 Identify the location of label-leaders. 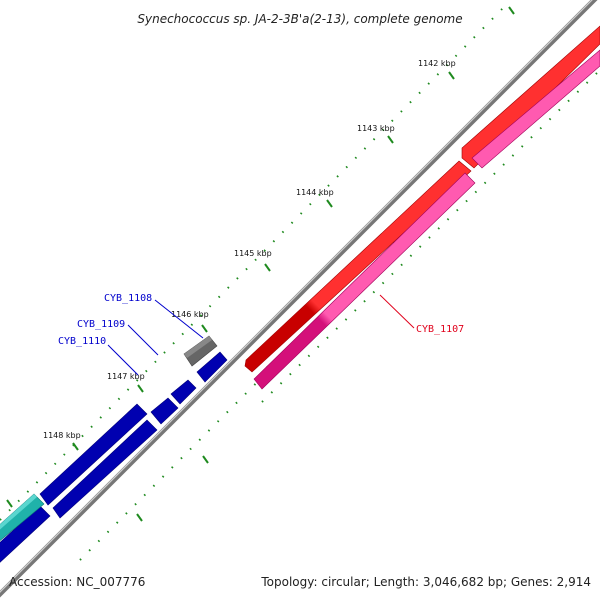
(261, 335).